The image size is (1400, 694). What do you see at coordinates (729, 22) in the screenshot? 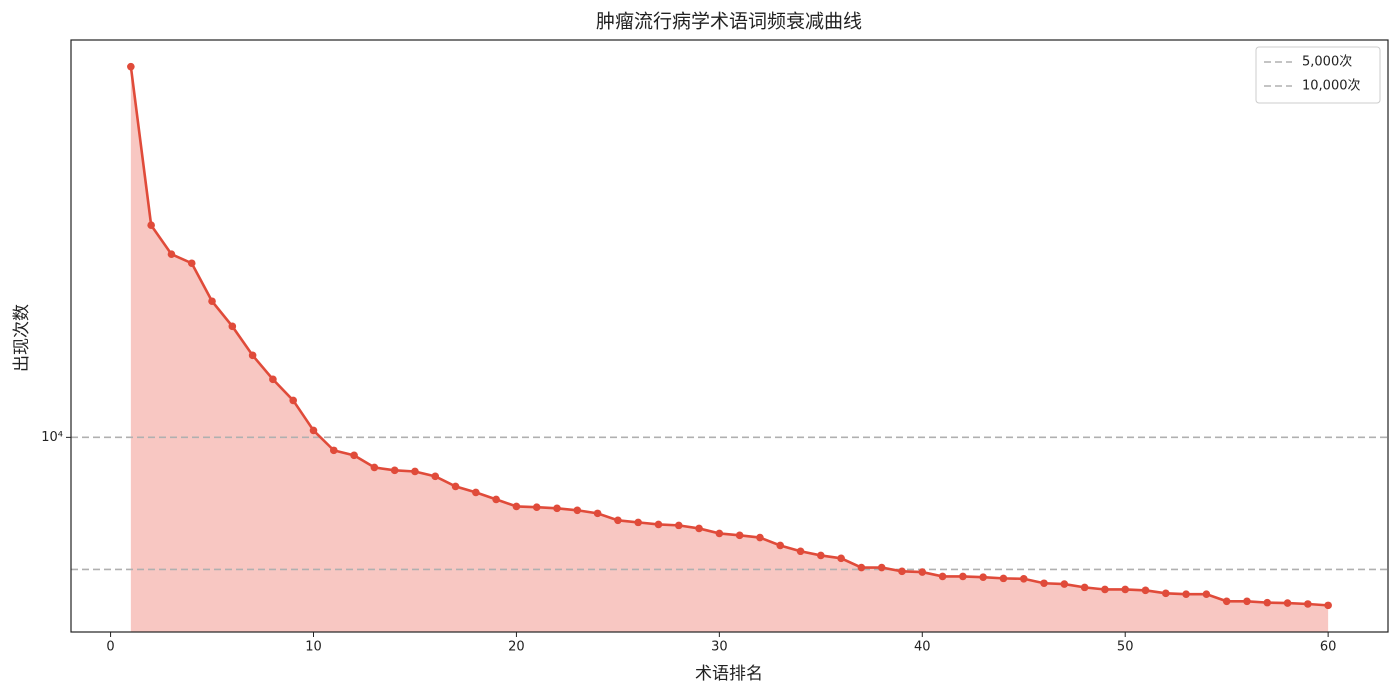
I see `chart-title: 肿瘤流行病学术语词频衰减曲线` at bounding box center [729, 22].